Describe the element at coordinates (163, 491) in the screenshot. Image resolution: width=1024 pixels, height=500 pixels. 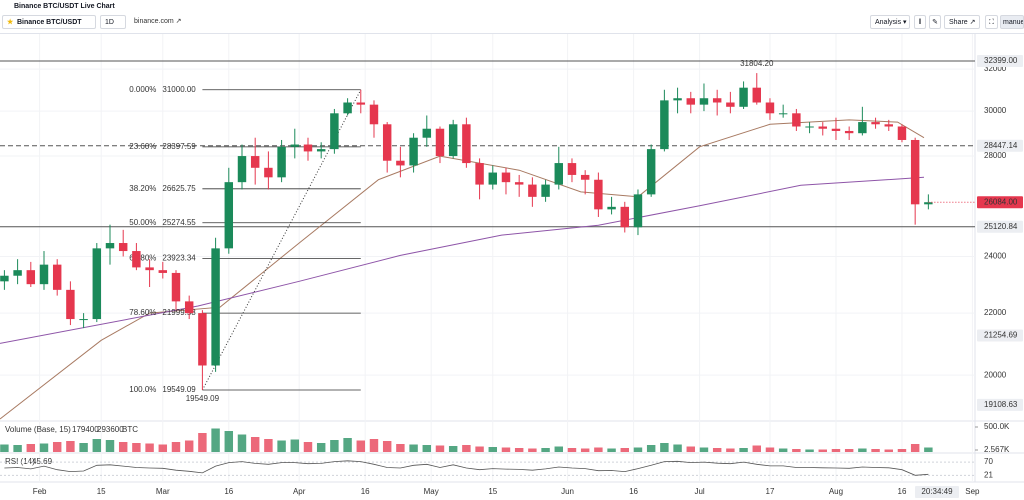
I see `x-tick-label: Mar` at that location.